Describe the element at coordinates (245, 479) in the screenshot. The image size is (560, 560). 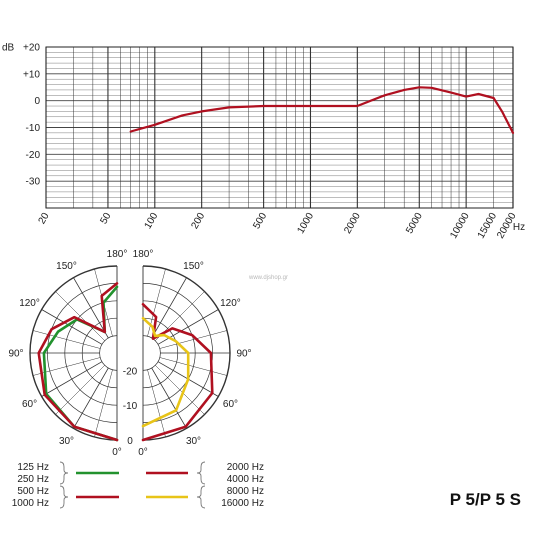
I see `legend-label: 4000 Hz` at that location.